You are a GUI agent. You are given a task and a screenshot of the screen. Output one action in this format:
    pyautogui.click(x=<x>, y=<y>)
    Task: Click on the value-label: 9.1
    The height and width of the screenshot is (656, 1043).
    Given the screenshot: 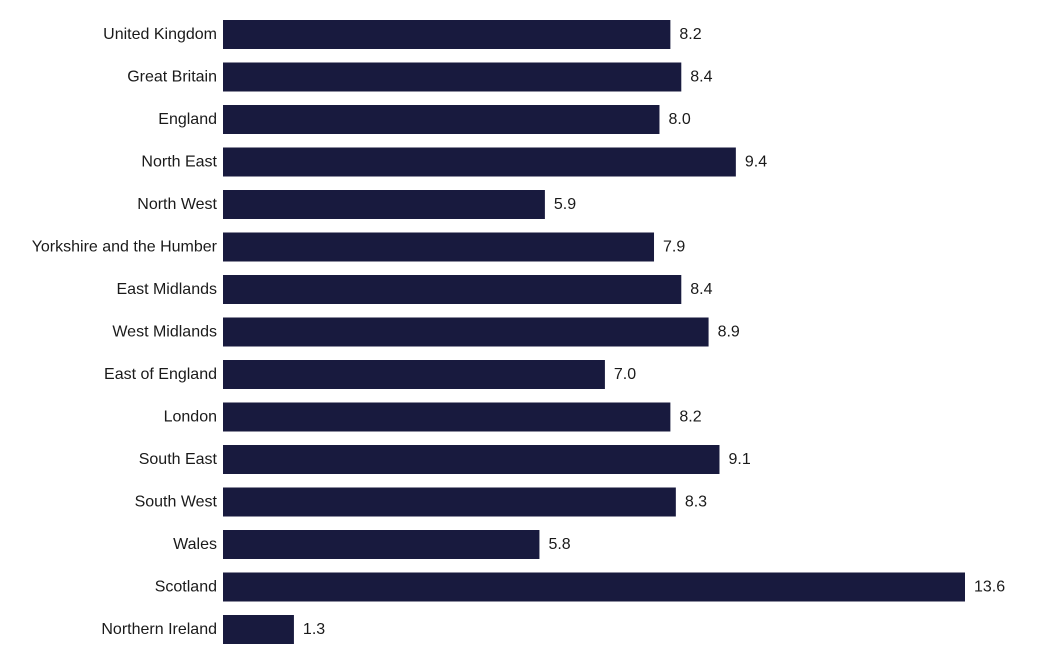 What is the action you would take?
    pyautogui.click(x=739, y=459)
    